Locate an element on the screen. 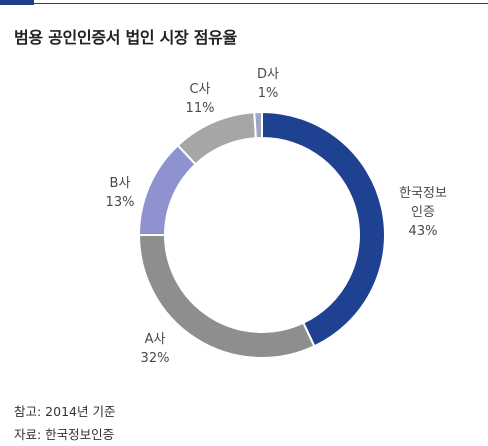 The height and width of the screenshot is (446, 488). slice-label: 한국정보 인증 43% is located at coordinates (423, 212).